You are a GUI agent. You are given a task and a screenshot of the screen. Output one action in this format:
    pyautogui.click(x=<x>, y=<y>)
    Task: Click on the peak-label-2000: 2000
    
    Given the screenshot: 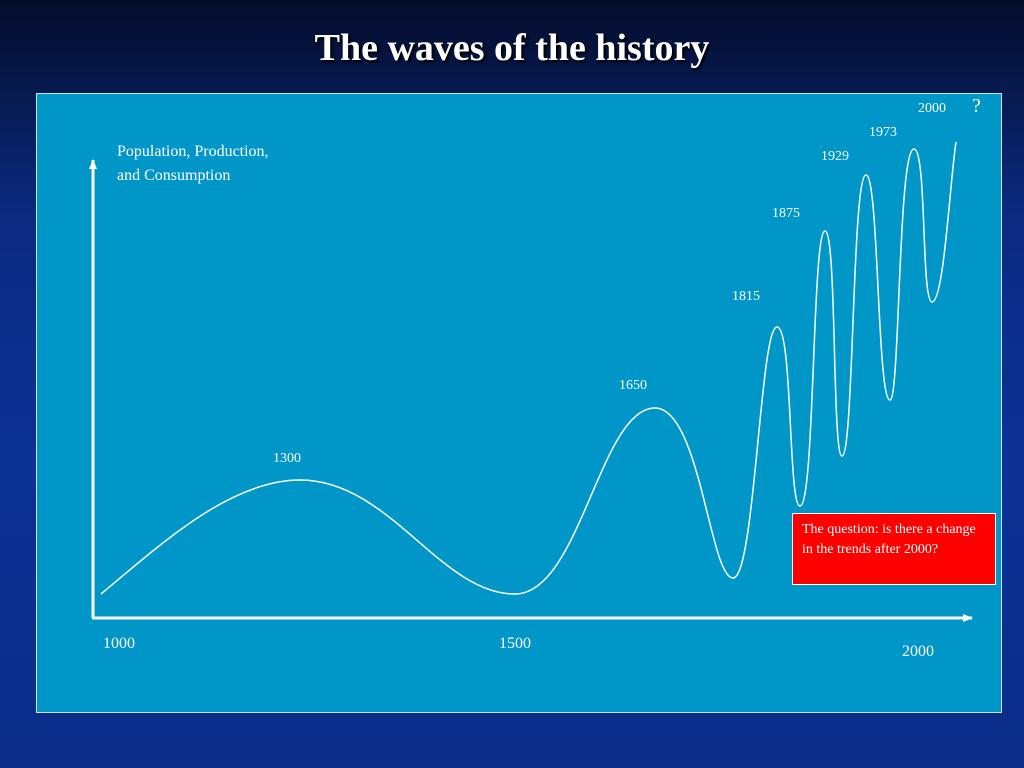 What is the action you would take?
    pyautogui.click(x=932, y=108)
    